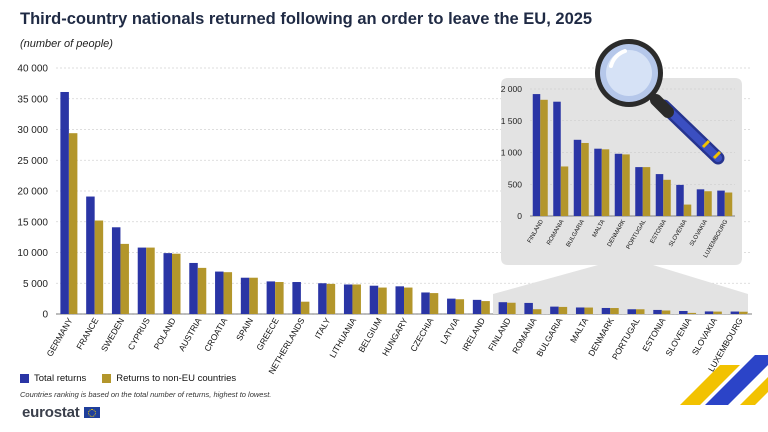 The width and height of the screenshot is (768, 432). Describe the element at coordinates (425, 303) in the screenshot. I see `bar-total-czechia` at that location.